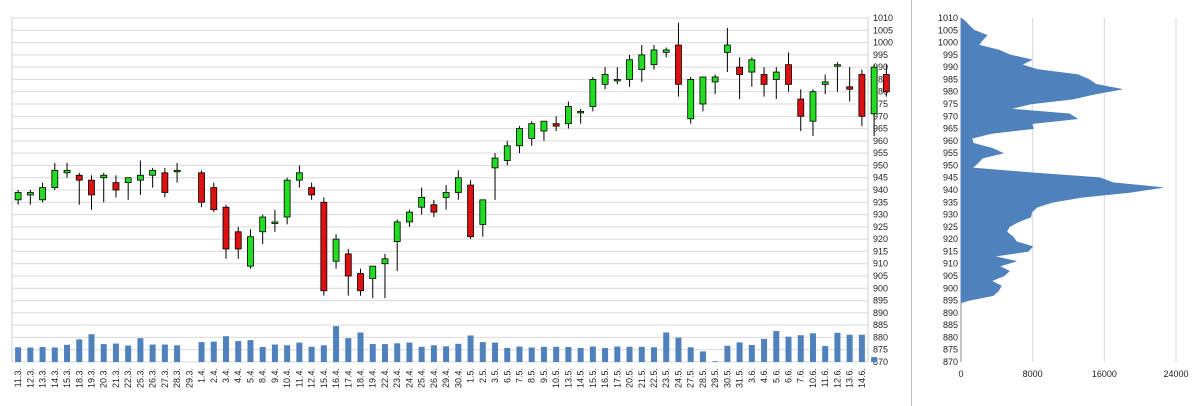  I want to click on x-tick-label: 2.5., so click(483, 375).